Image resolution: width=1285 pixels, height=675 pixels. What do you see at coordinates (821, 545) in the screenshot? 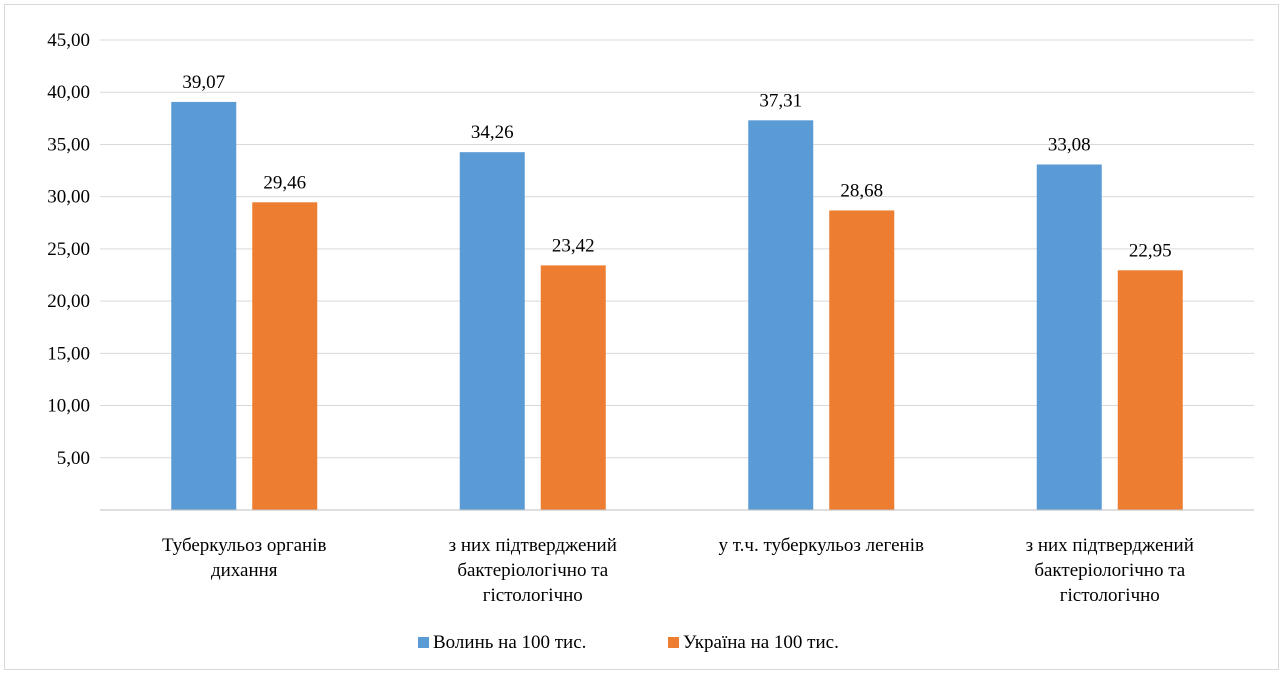
I see `x-tick-label: у т.ч. туберкульоз легенів` at bounding box center [821, 545].